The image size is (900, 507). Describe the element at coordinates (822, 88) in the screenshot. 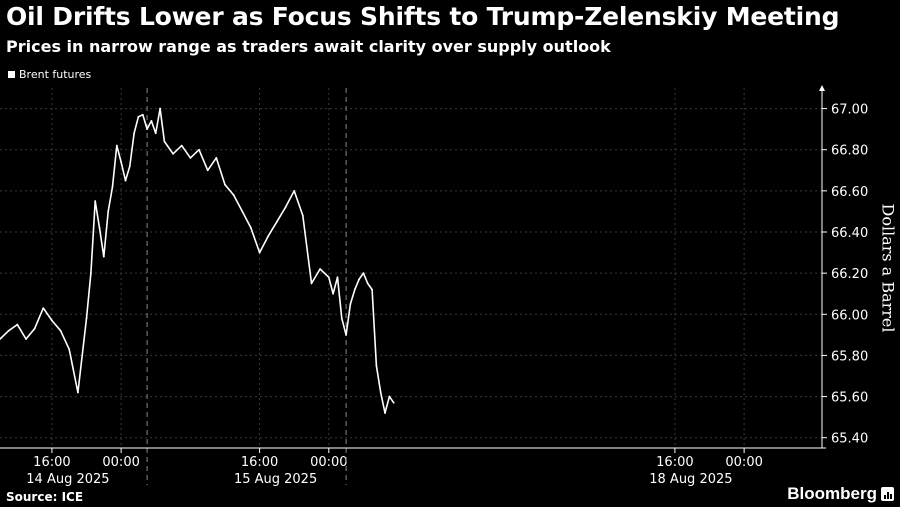

I see `y-axis-arrow` at that location.